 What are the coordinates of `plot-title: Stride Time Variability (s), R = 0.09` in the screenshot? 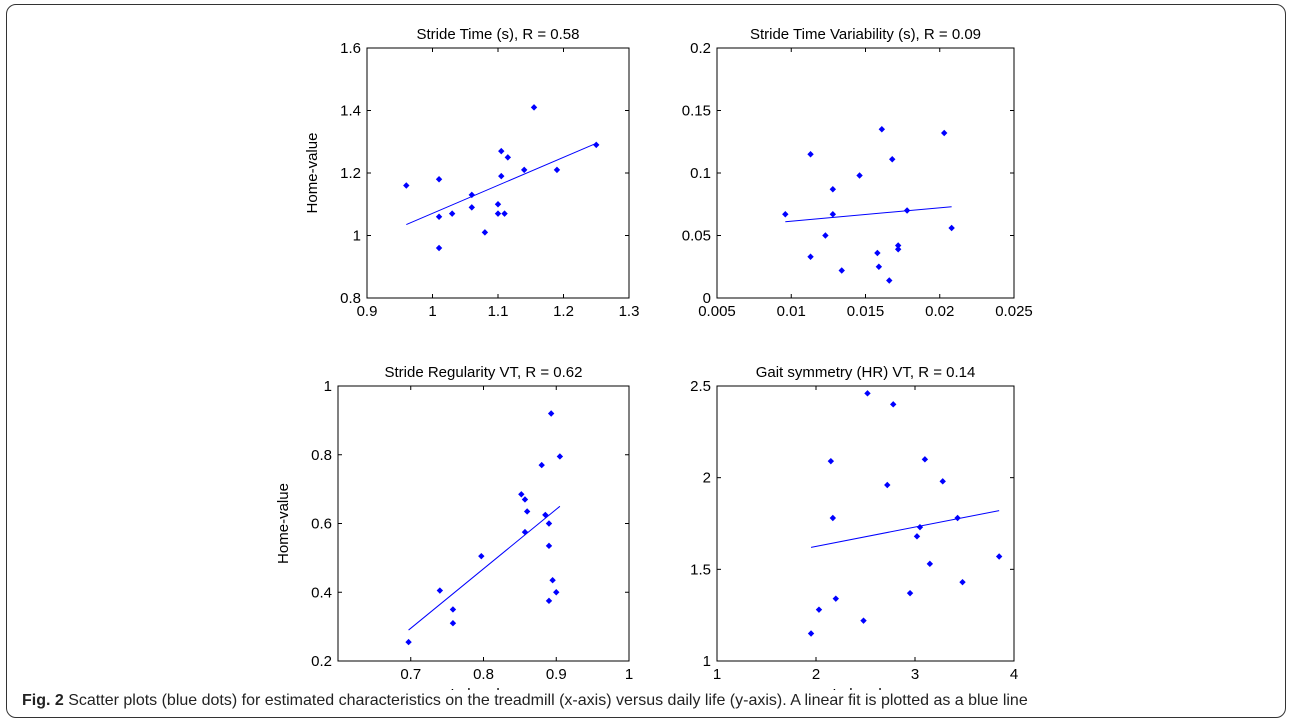 It's located at (865, 34).